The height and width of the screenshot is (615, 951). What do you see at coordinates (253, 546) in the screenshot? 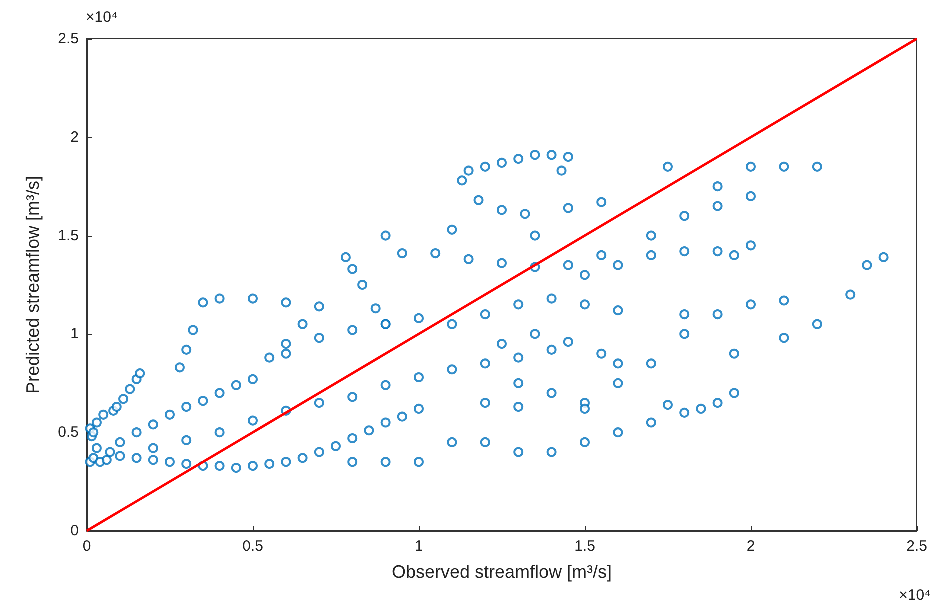
I see `x-tick-label: 0.5` at bounding box center [253, 546].